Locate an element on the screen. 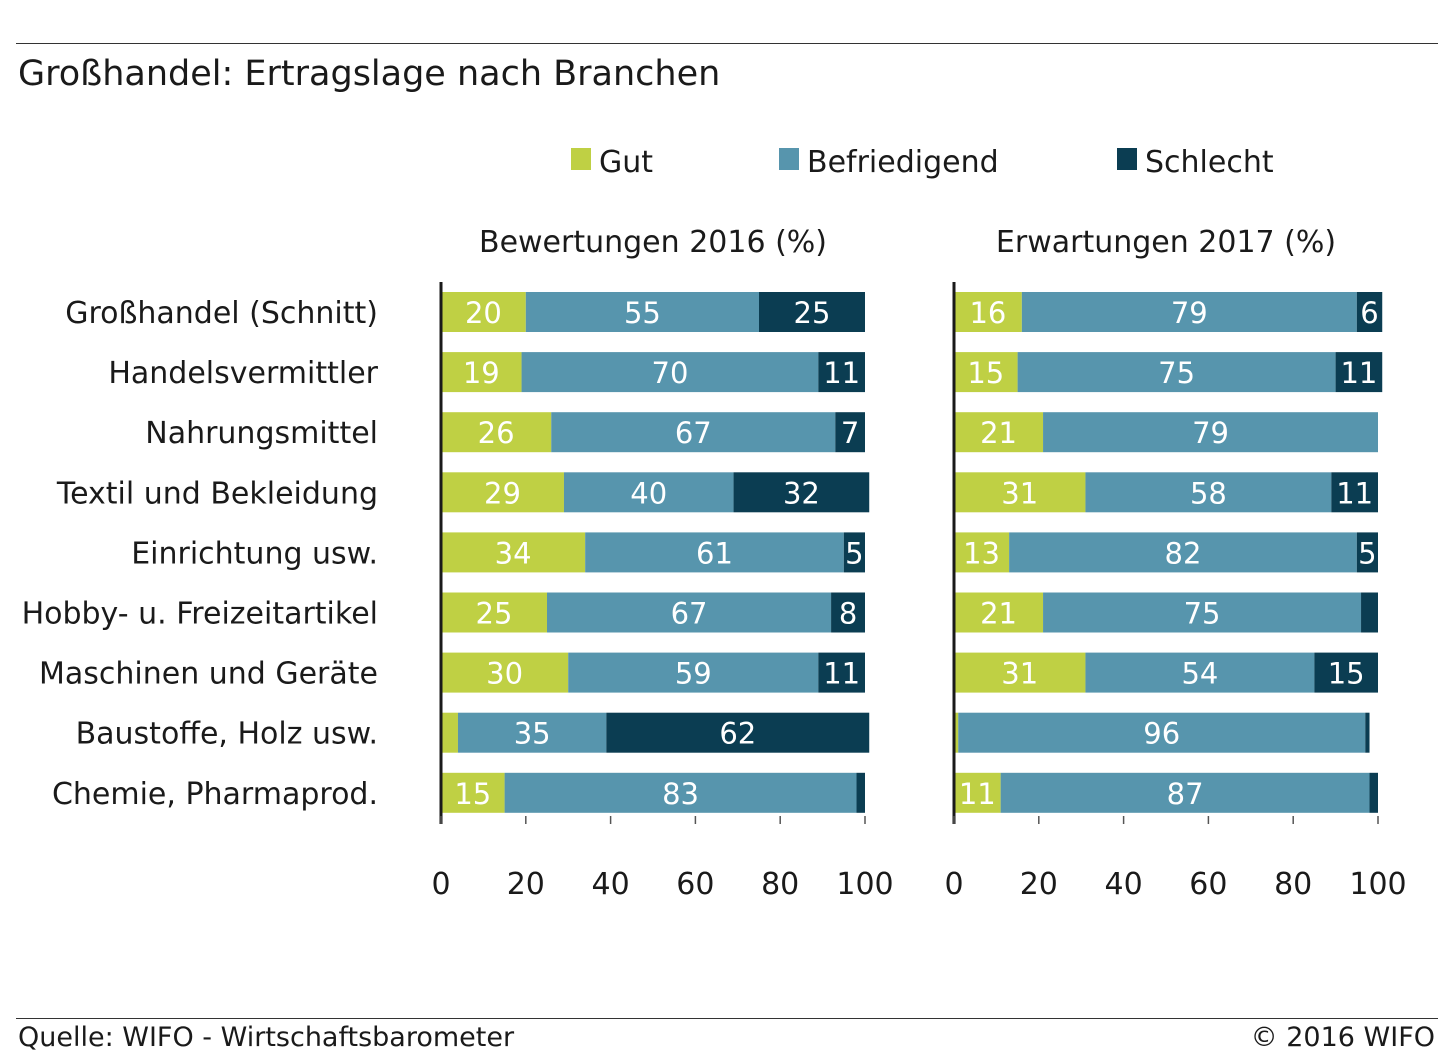  value-label-1-gut-1: 20 is located at coordinates (483, 313).